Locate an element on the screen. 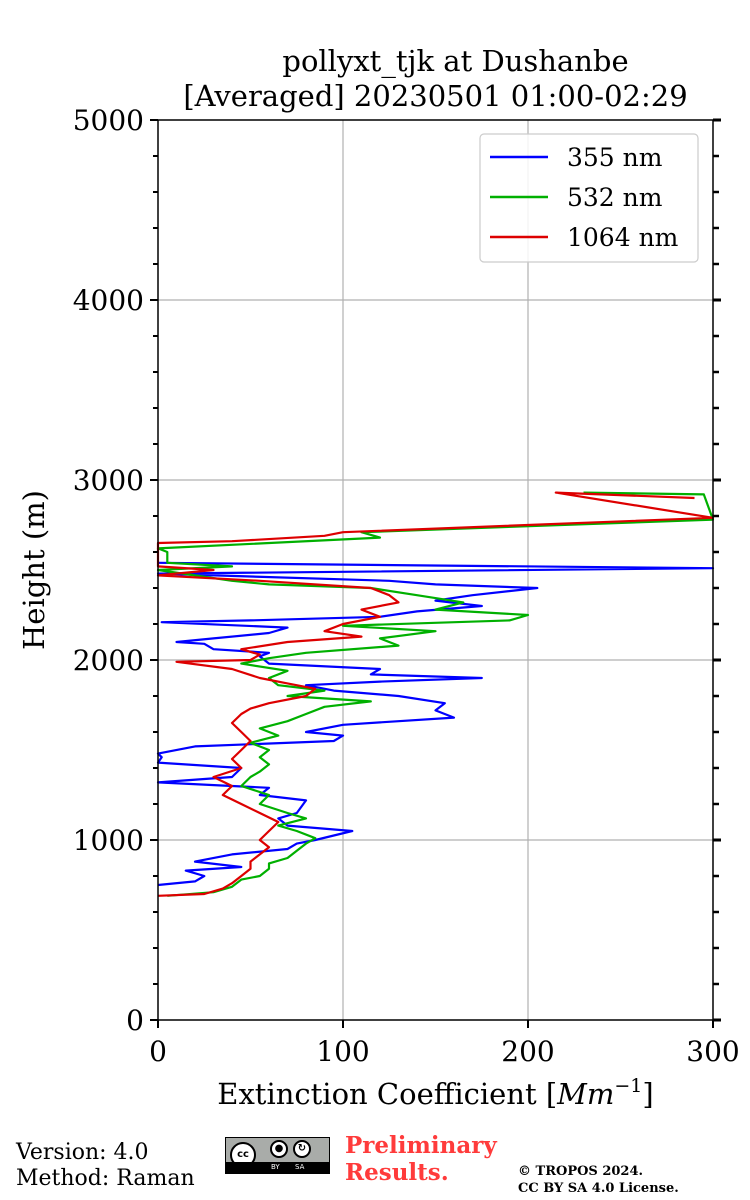 The image size is (750, 1200). chart-title-line2: [Averaged] 20230501 01:00-02:29 is located at coordinates (435, 96).